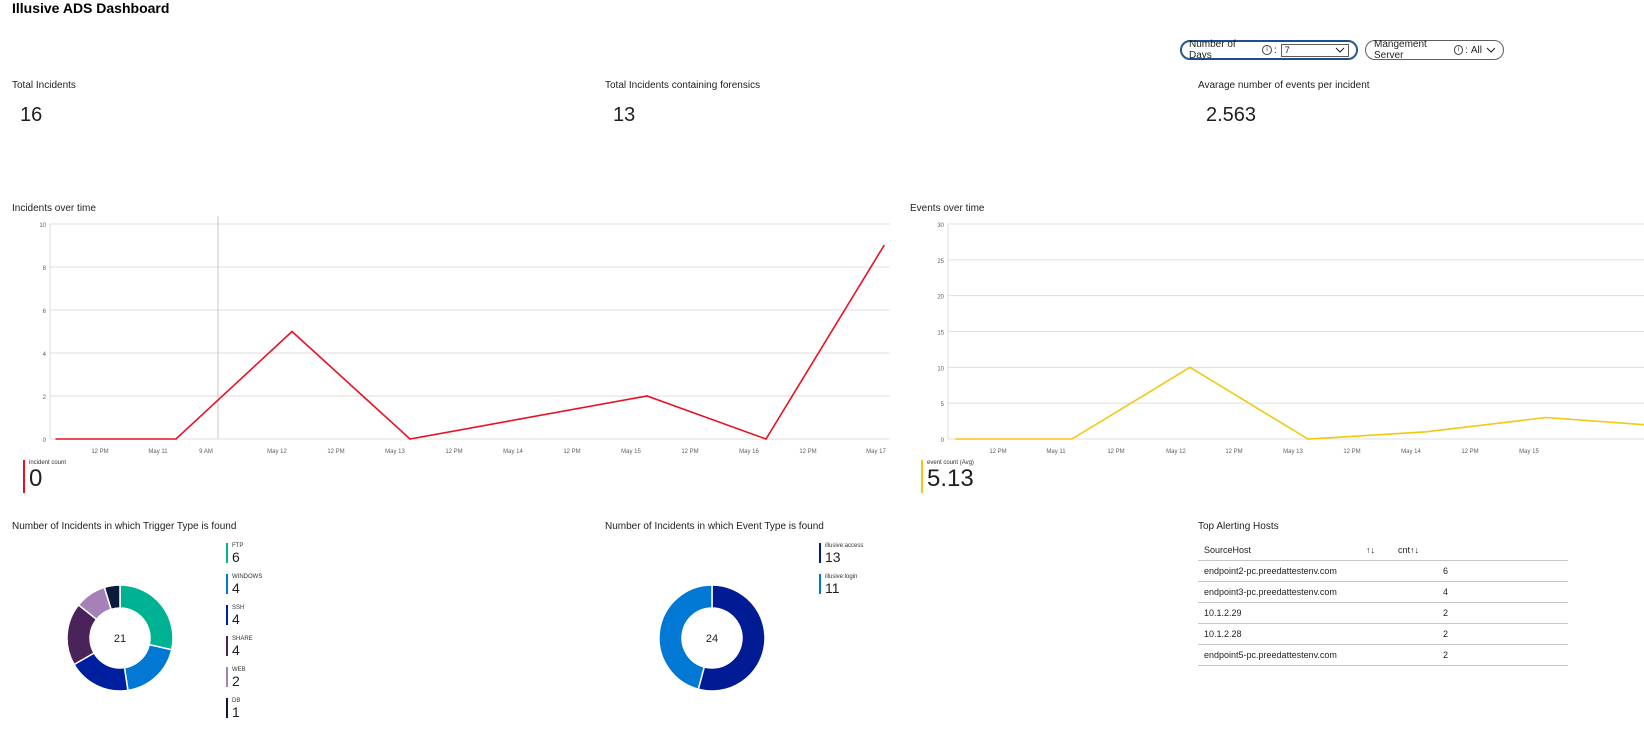  Describe the element at coordinates (148, 667) in the screenshot. I see `donut-slice-windows` at that location.